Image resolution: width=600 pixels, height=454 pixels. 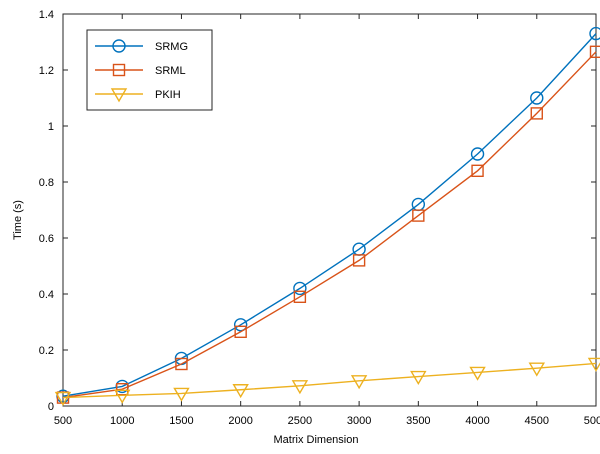 What do you see at coordinates (418, 421) in the screenshot?
I see `x-tick-label: 3500` at bounding box center [418, 421].